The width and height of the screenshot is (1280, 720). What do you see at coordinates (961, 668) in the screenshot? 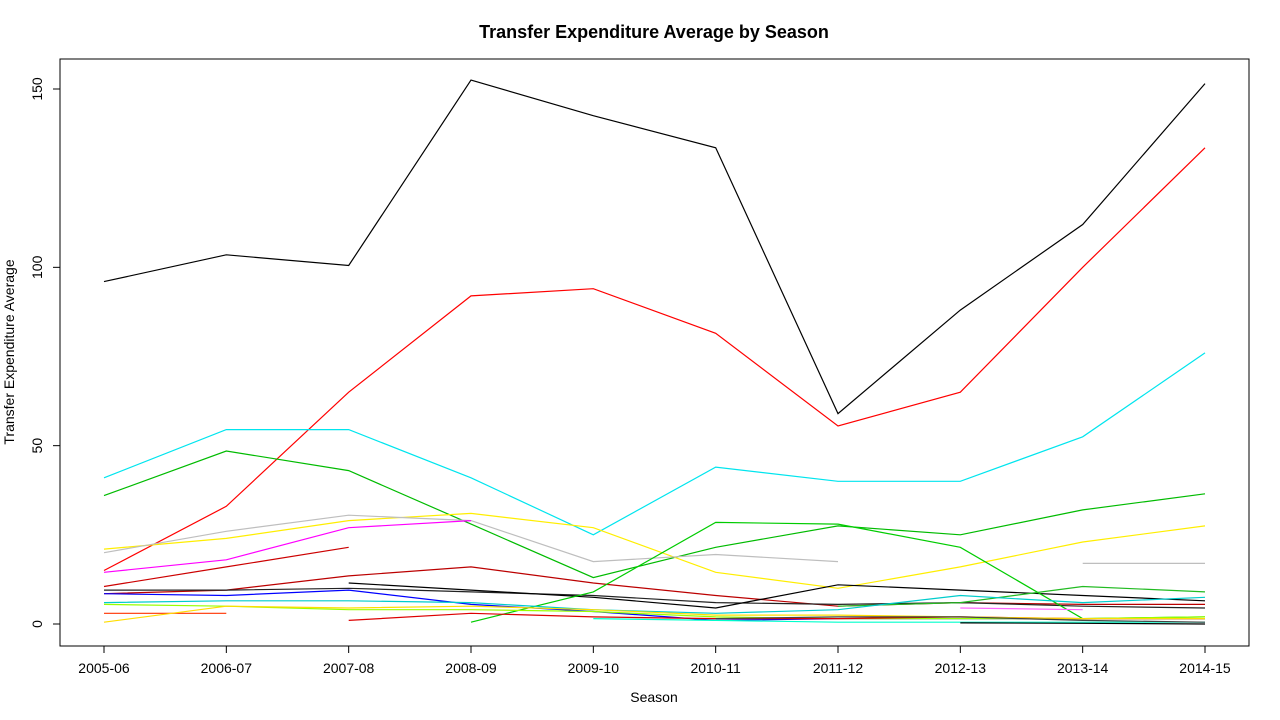
I see `x-tick-label: 2012-13` at bounding box center [961, 668].